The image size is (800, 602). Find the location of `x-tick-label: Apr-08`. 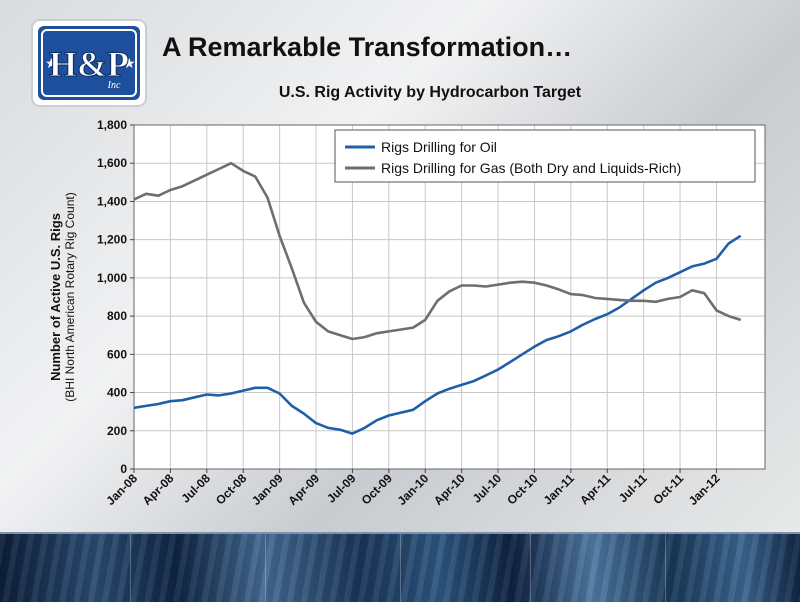

x-tick-label: Apr-08 is located at coordinates (158, 489).